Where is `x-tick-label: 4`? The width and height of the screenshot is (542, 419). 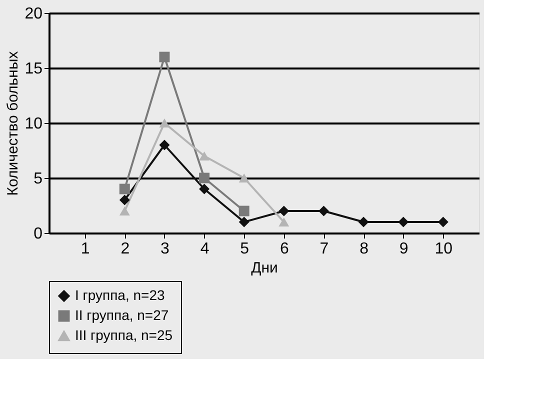 x-tick-label: 4 is located at coordinates (205, 249).